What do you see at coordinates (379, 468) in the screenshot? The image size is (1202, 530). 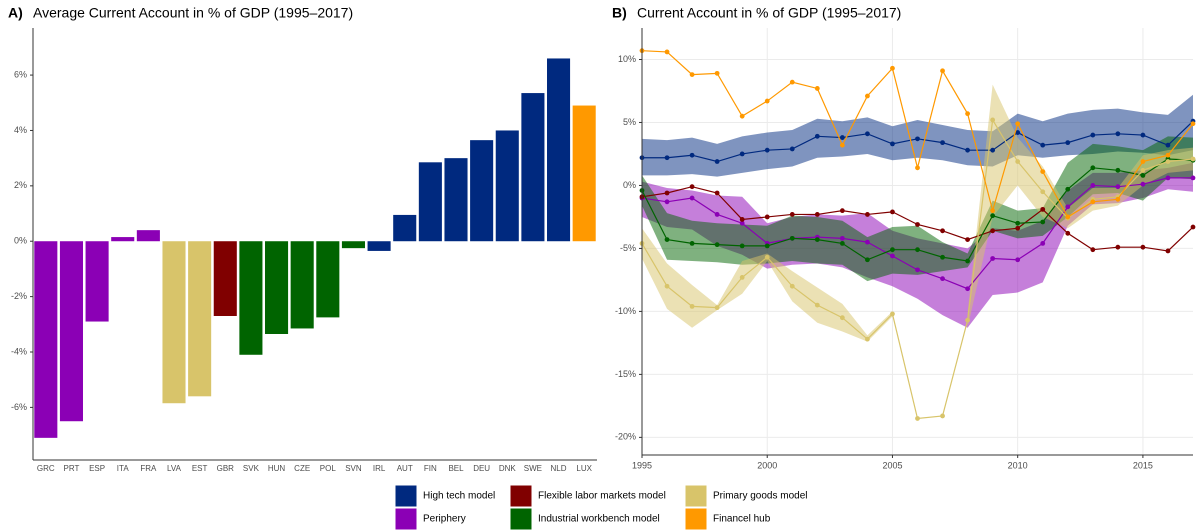 I see `x-tick-label: IRL` at bounding box center [379, 468].